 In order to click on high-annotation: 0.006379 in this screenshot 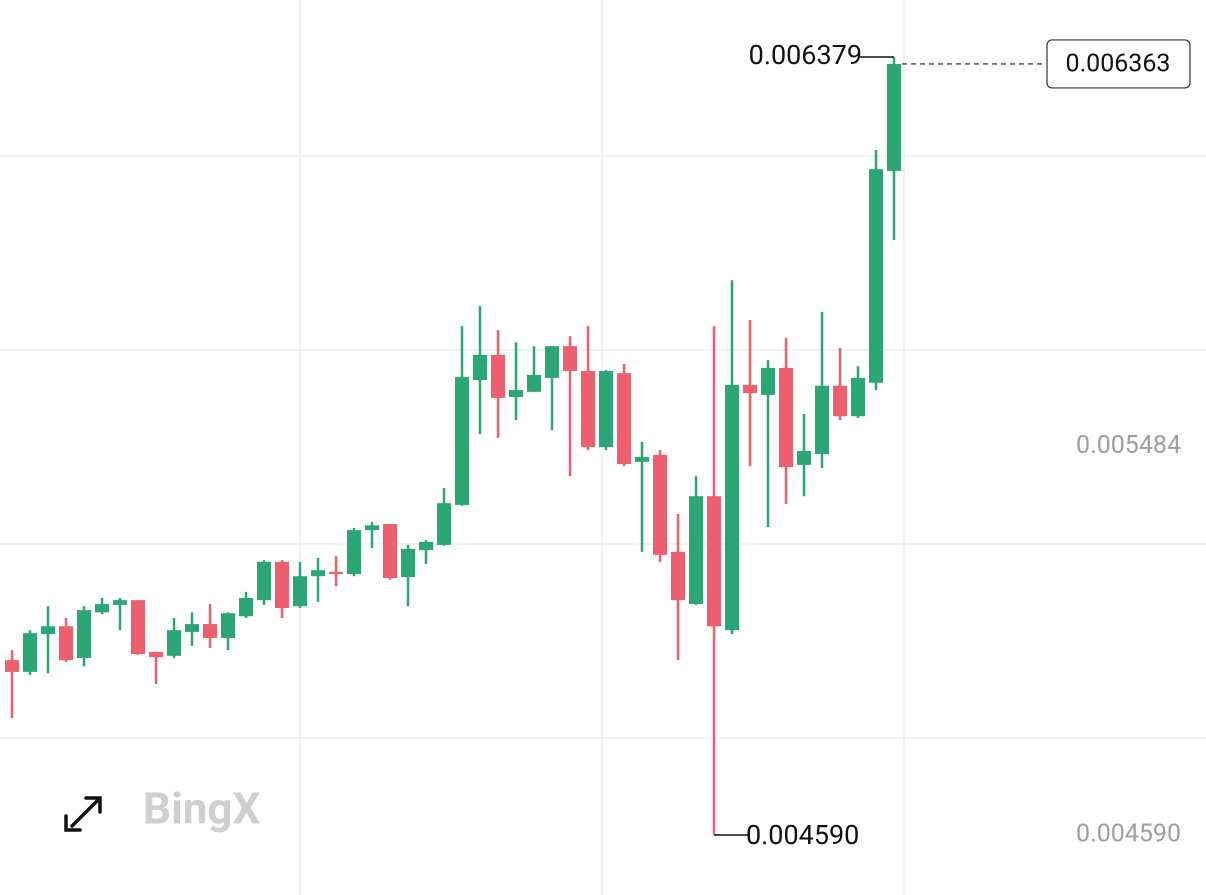, I will do `click(805, 55)`.